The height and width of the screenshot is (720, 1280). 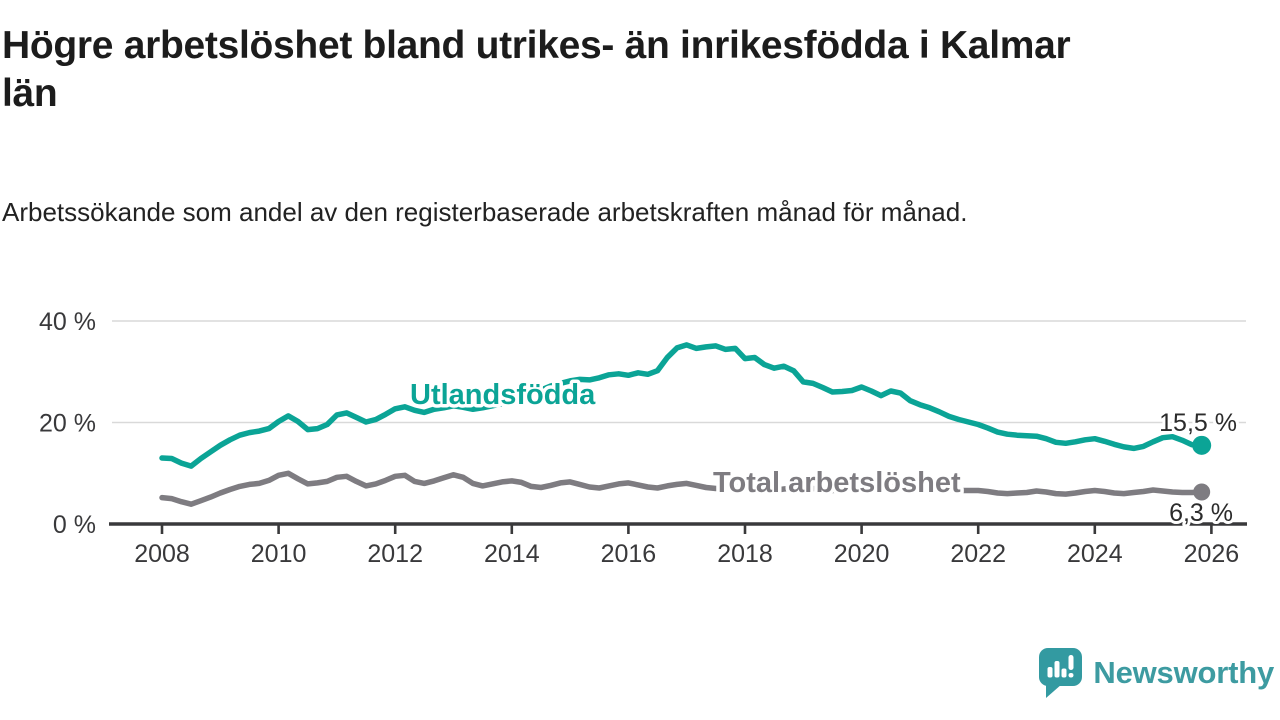 I want to click on newsworthy-bubble-chart-icon, so click(x=1061, y=673).